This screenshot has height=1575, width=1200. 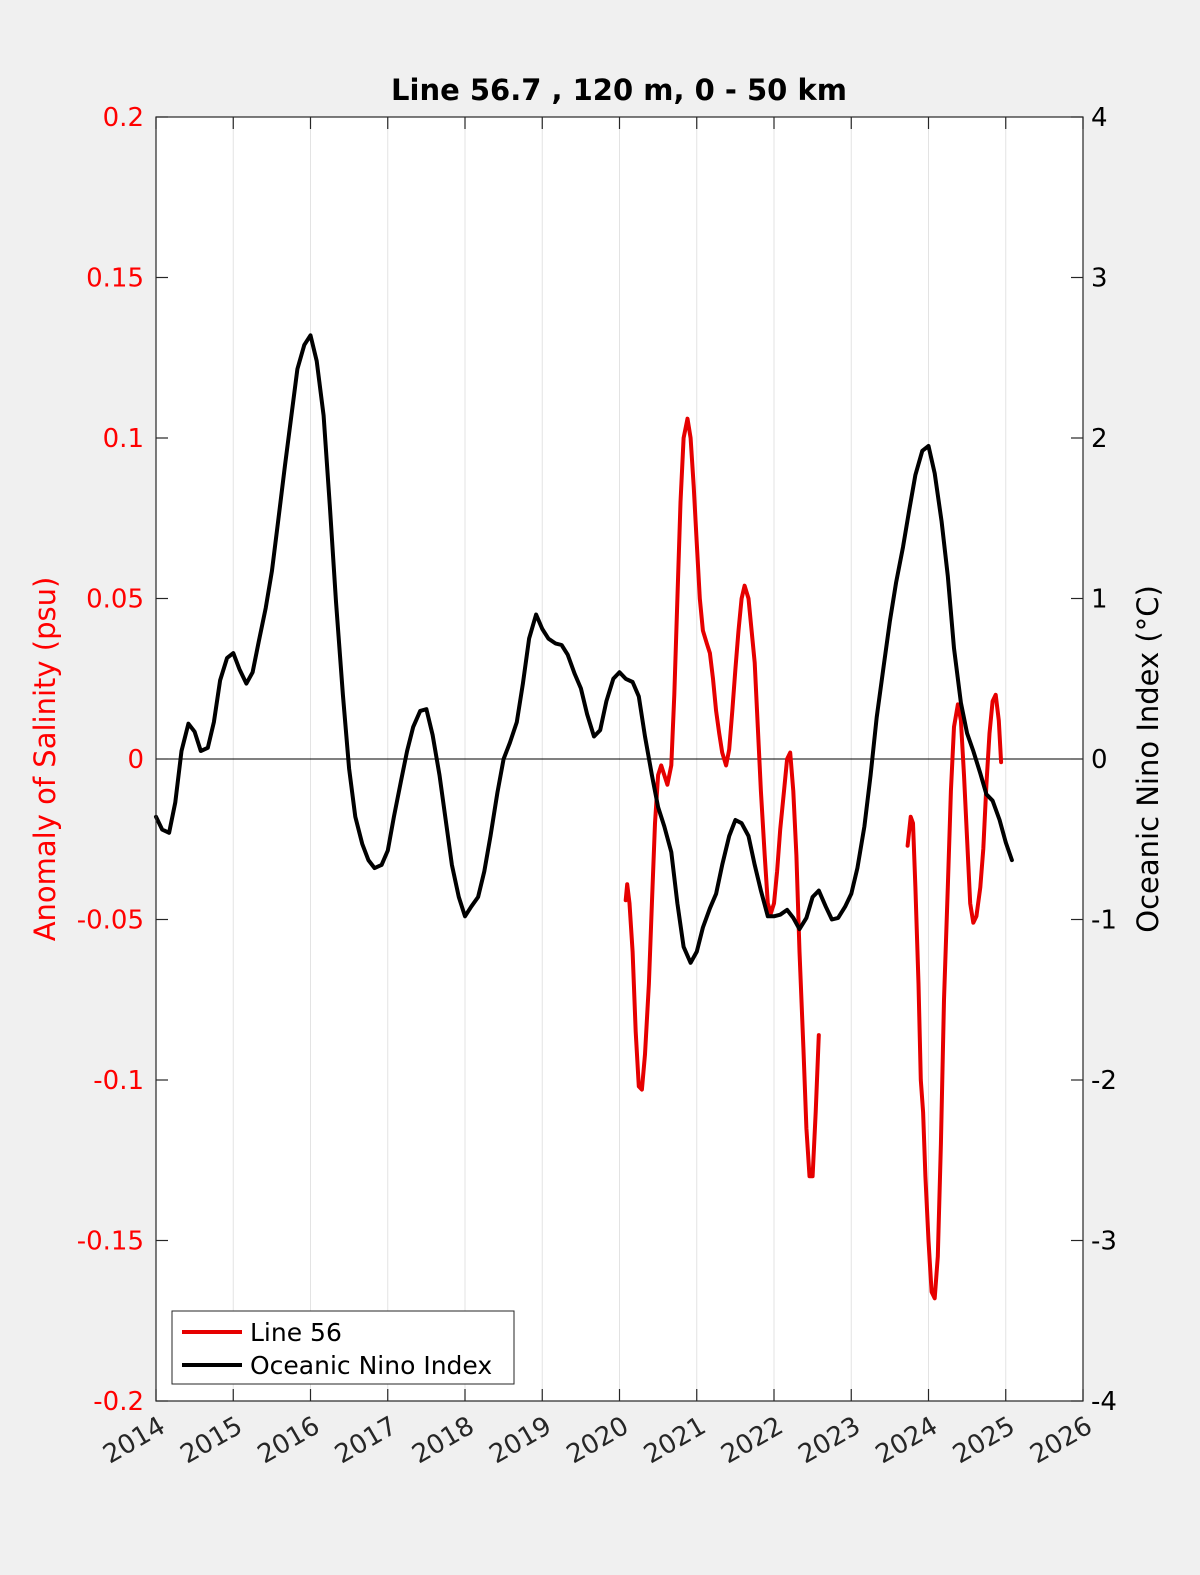 What do you see at coordinates (296, 1332) in the screenshot?
I see `legend-label-line56: Line 56` at bounding box center [296, 1332].